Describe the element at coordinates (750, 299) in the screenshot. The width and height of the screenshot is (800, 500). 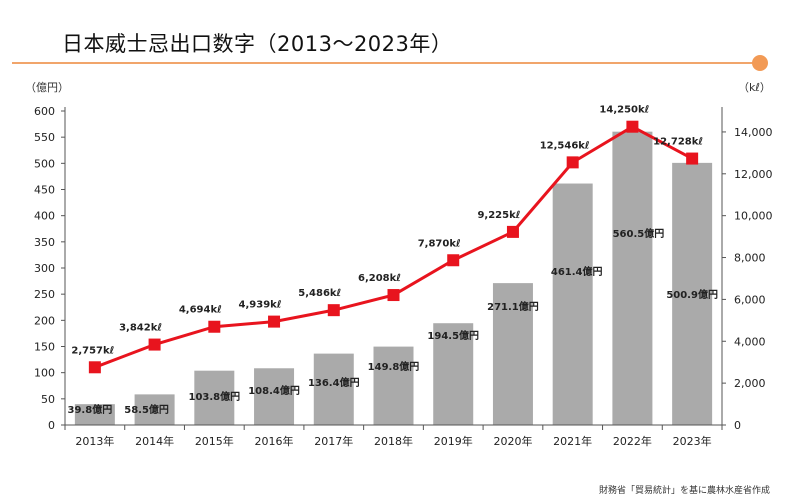
I see `right-tick-label: 6,000` at that location.